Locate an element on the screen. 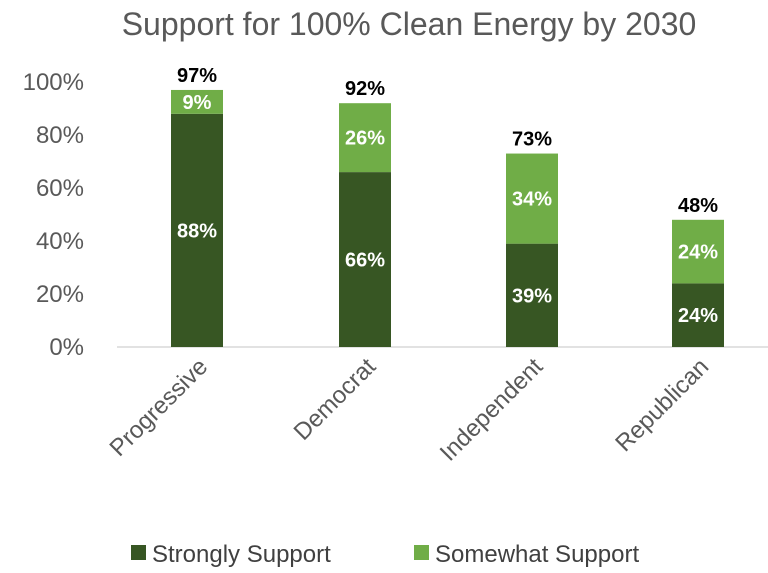 The image size is (768, 573). bar-somewhat-independent is located at coordinates (532, 198).